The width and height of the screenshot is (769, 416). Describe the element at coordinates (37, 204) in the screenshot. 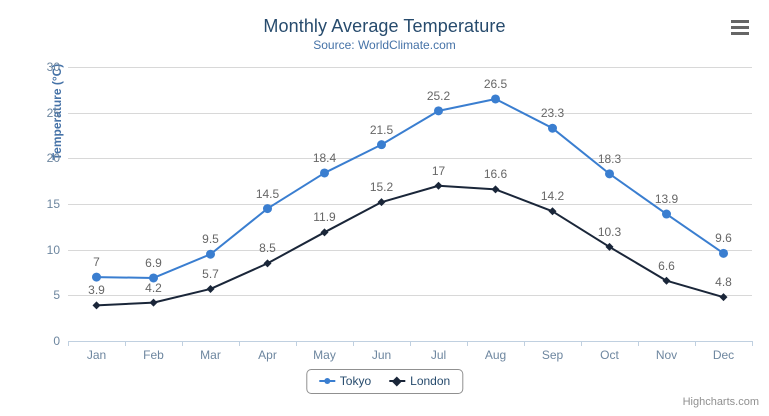

I see `y-axis-labels: 0 5 10 15 20 25 30` at that location.